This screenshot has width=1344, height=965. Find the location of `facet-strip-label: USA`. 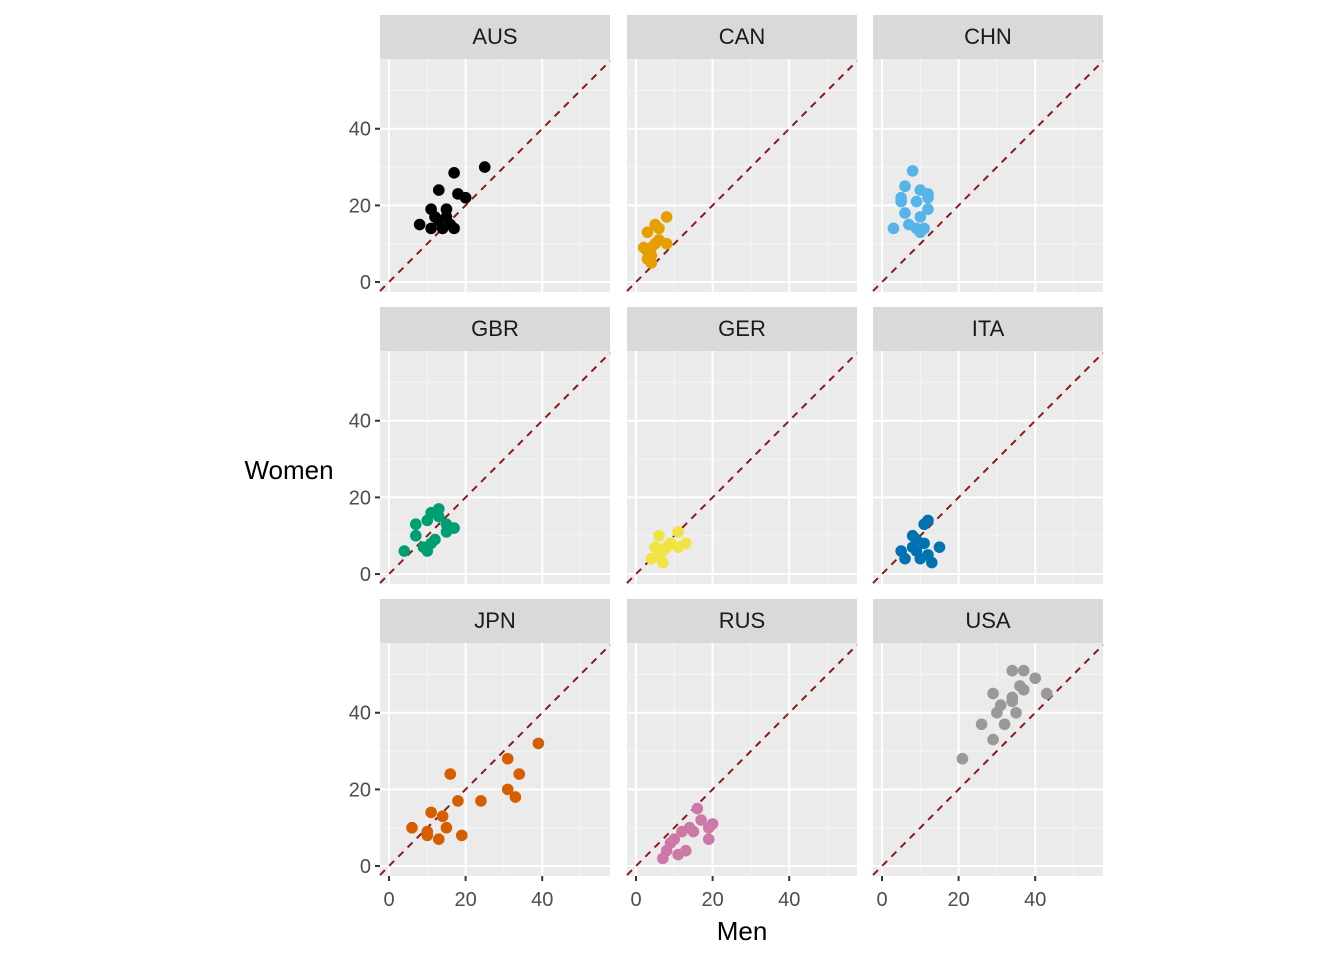

facet-strip-label: USA is located at coordinates (988, 620).